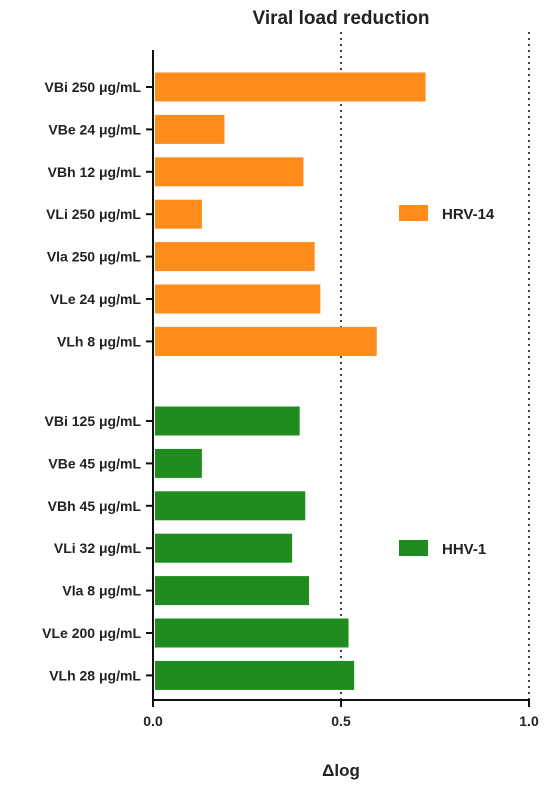 The width and height of the screenshot is (550, 788). I want to click on y-tick-label: VBe 45 μg/mL, so click(94, 463).